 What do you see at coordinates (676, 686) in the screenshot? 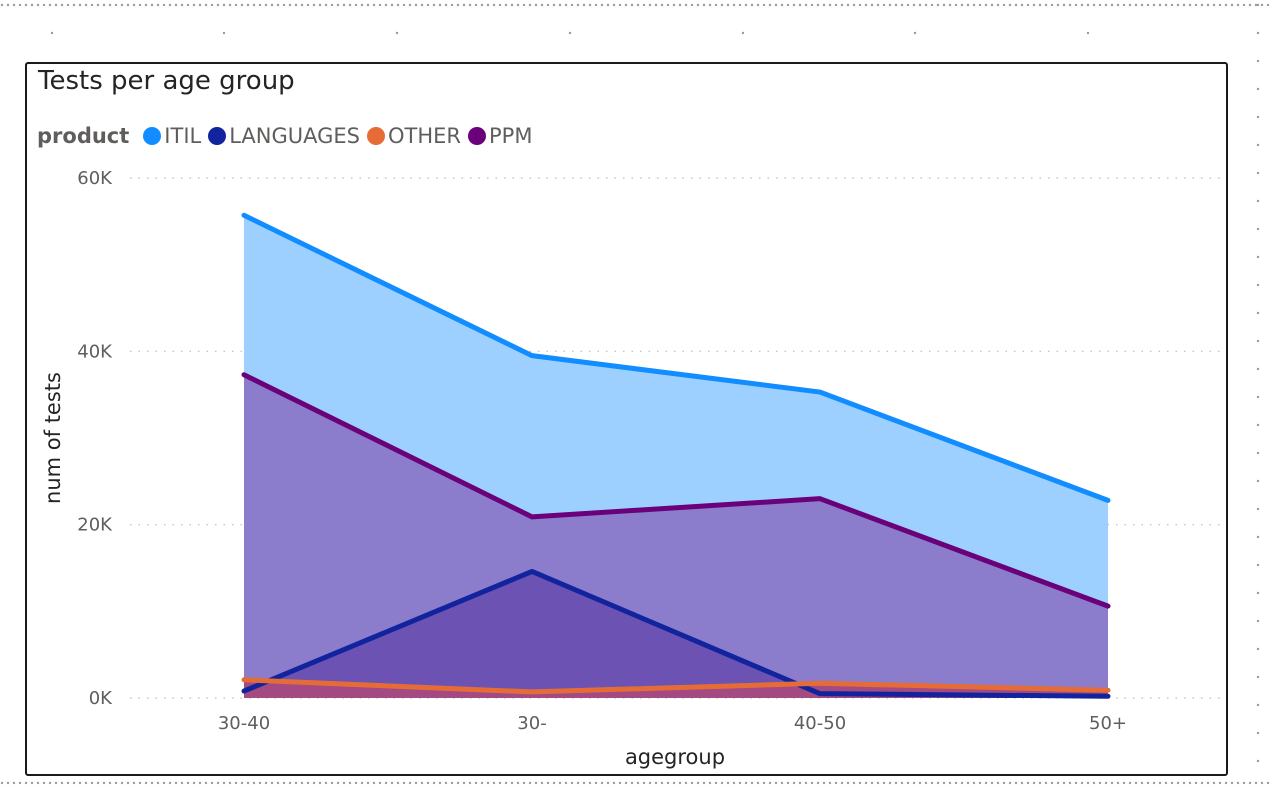
I see `line-other` at bounding box center [676, 686].